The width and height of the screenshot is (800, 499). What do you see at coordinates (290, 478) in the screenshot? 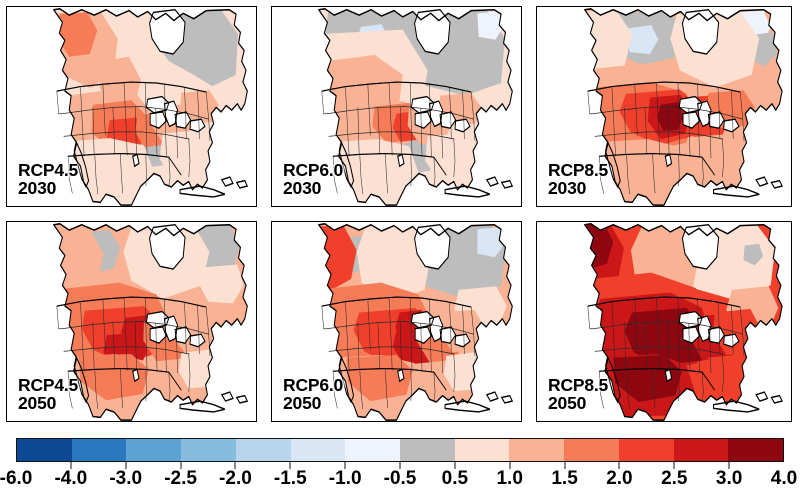
I see `colorbar-tick-label: -1.5` at bounding box center [290, 478].